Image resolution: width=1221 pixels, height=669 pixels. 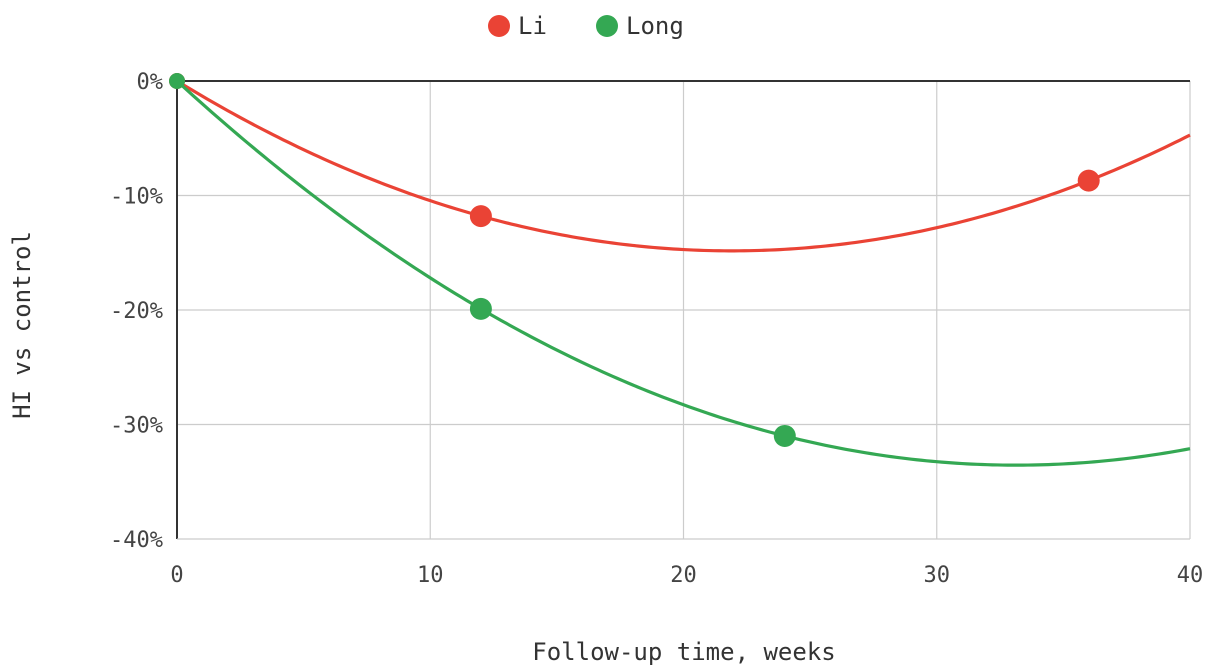 What do you see at coordinates (683, 575) in the screenshot?
I see `x-tick-label: 20` at bounding box center [683, 575].